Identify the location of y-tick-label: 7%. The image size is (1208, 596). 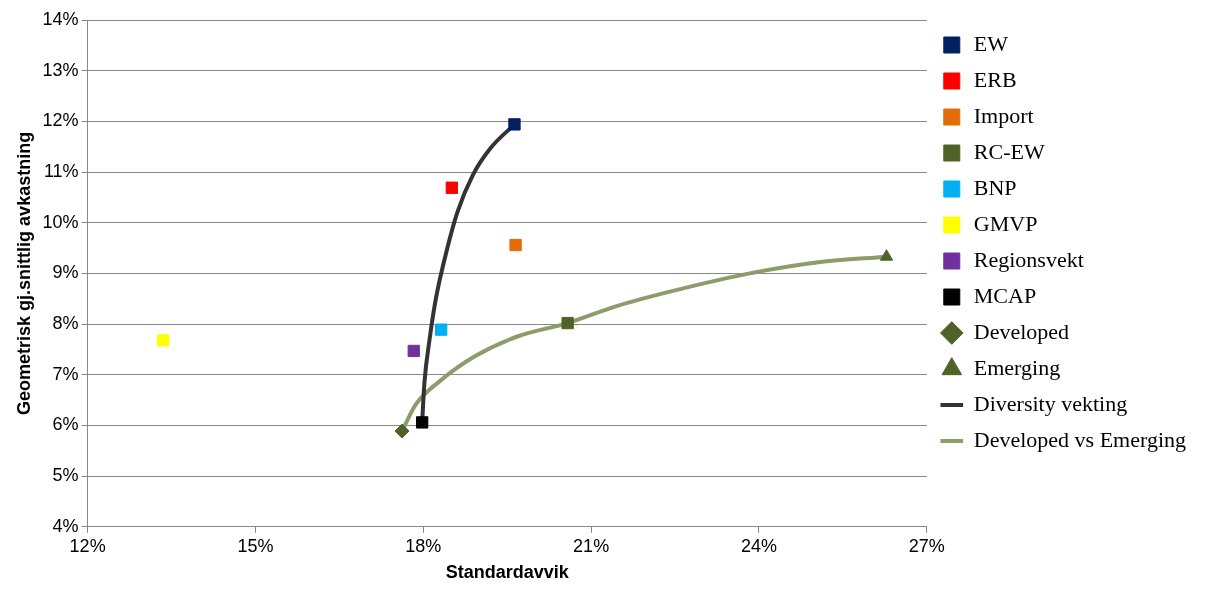
(65, 373).